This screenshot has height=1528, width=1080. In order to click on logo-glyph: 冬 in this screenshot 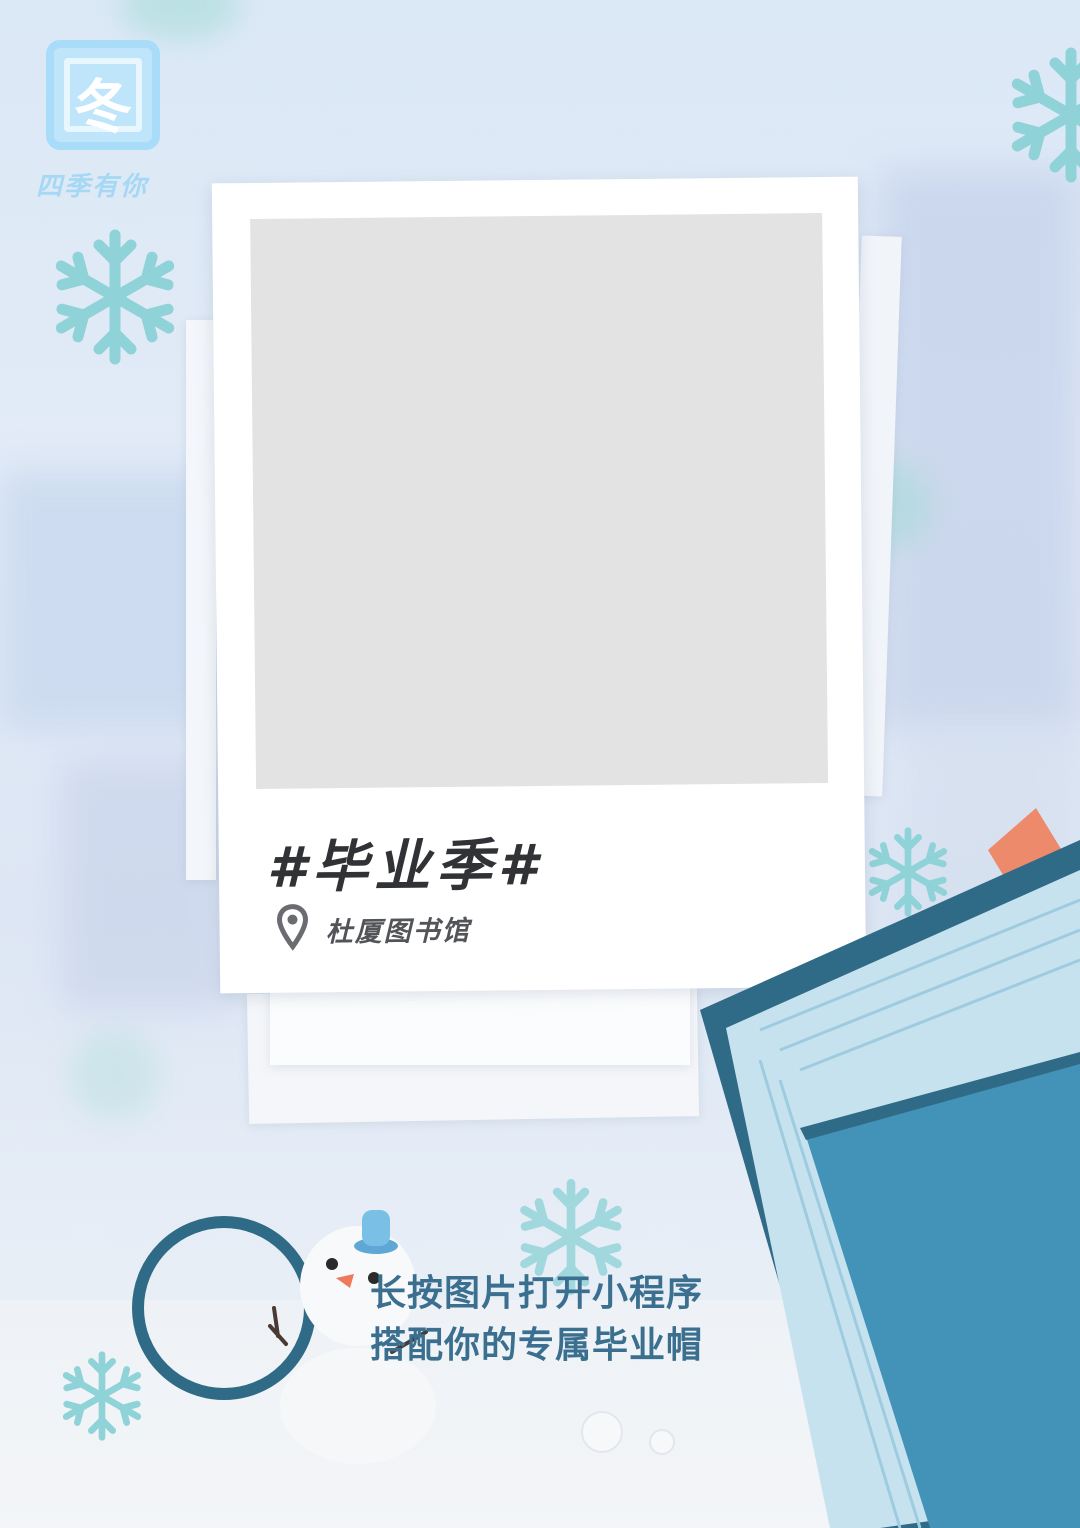, I will do `click(102, 107)`.